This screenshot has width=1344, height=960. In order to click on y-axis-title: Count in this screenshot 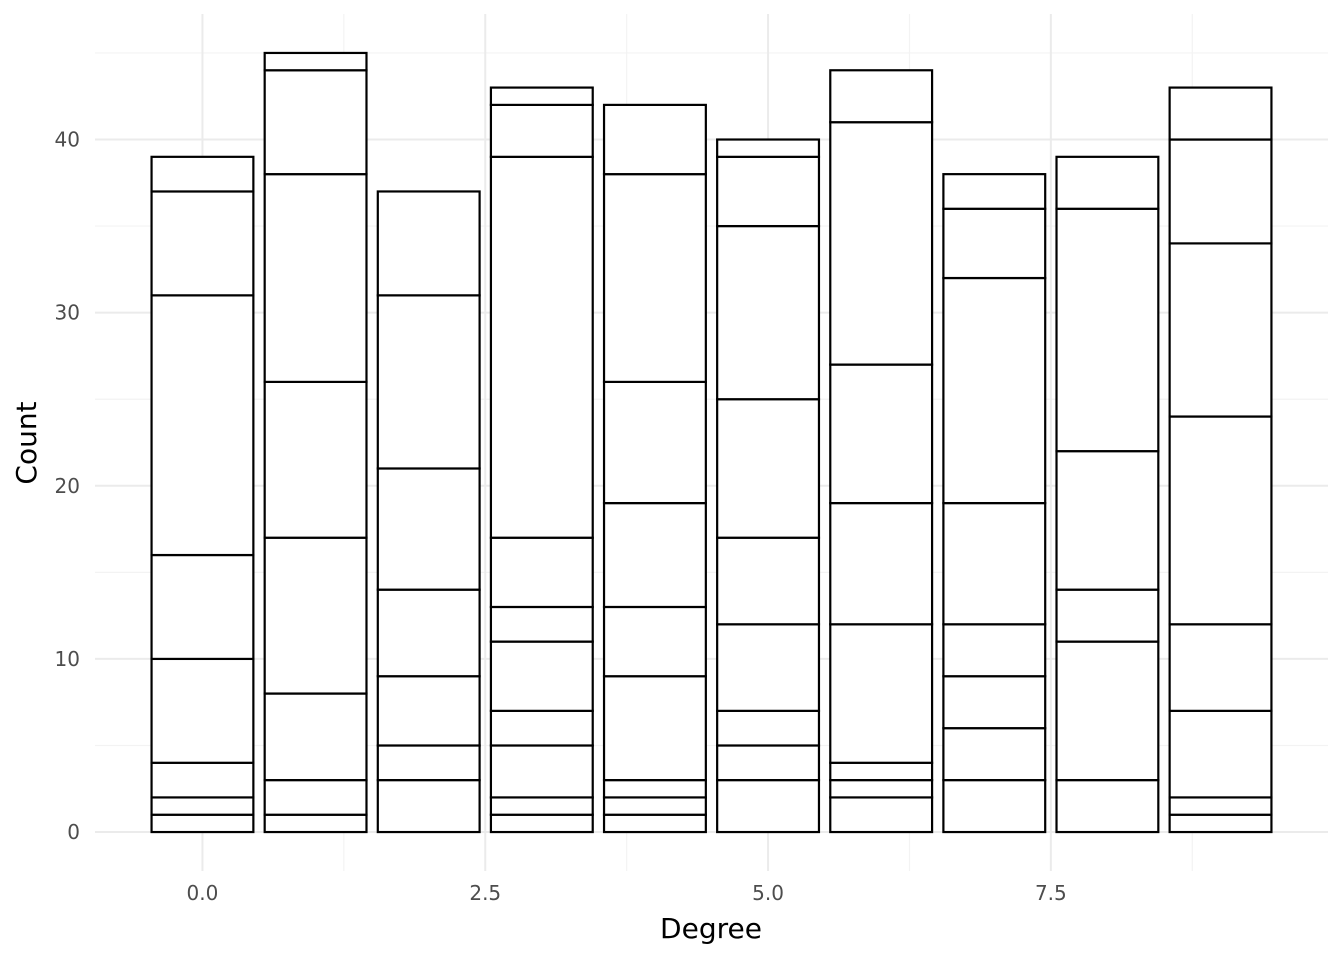, I will do `click(26, 442)`.